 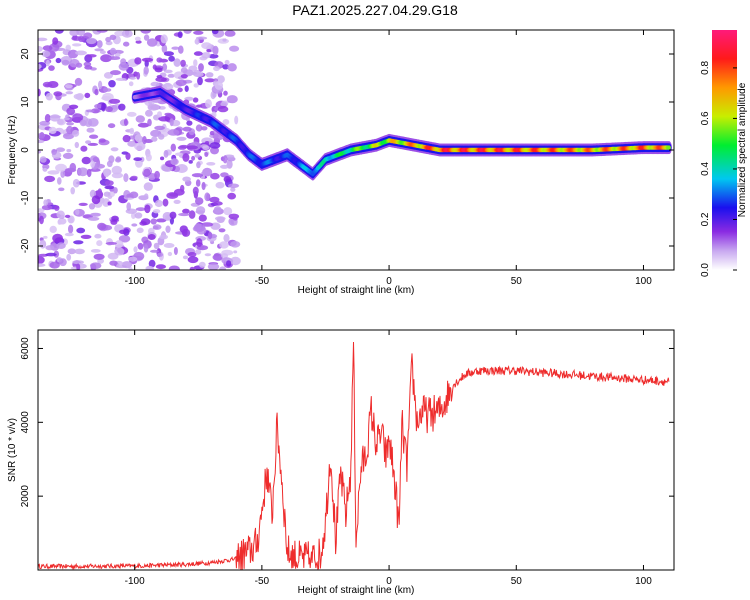 I want to click on y-tick-label: 2000, so click(x=25, y=496).